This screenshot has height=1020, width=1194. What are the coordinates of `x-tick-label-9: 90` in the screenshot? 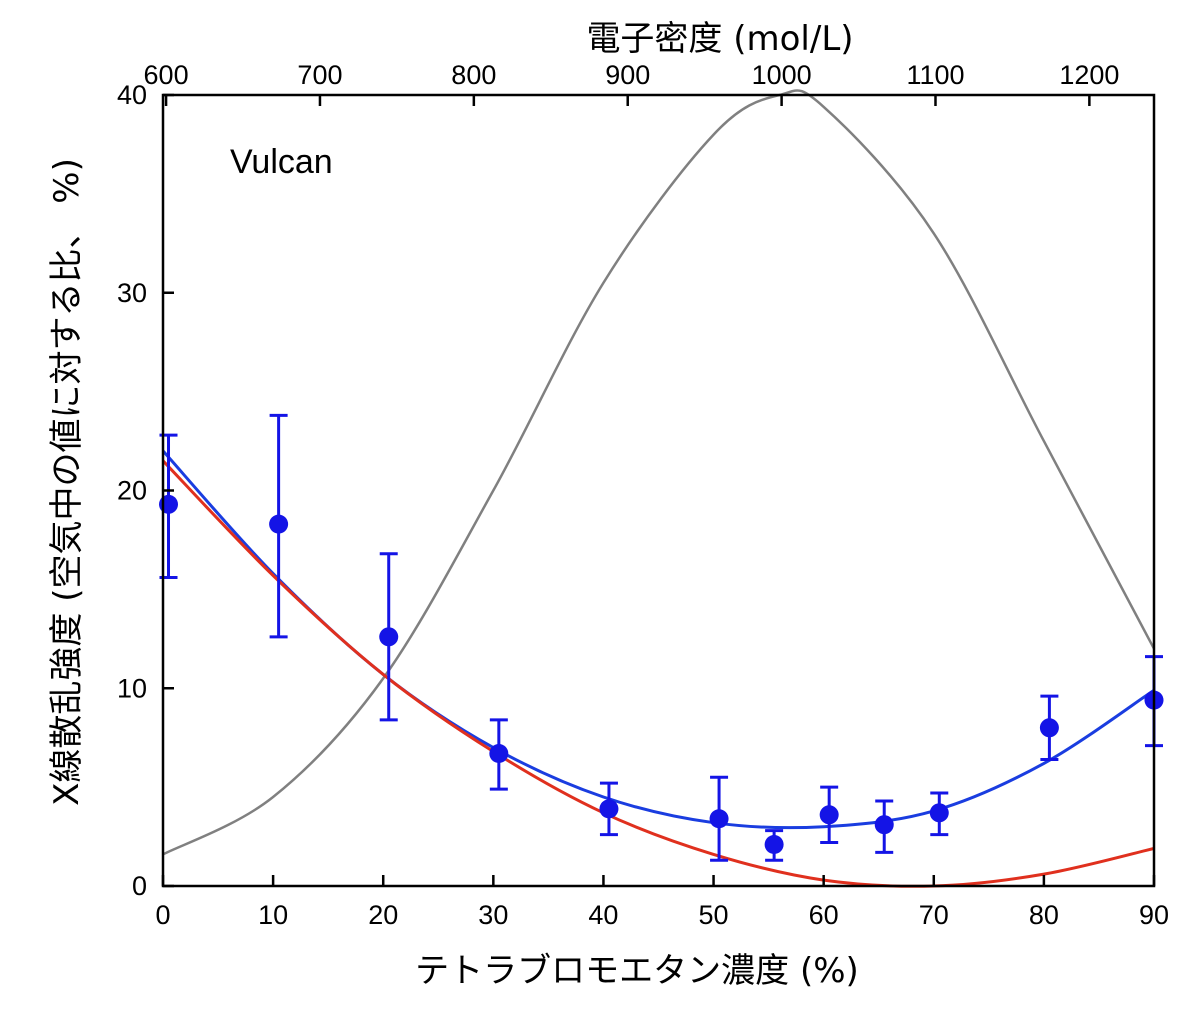 It's located at (1154, 915).